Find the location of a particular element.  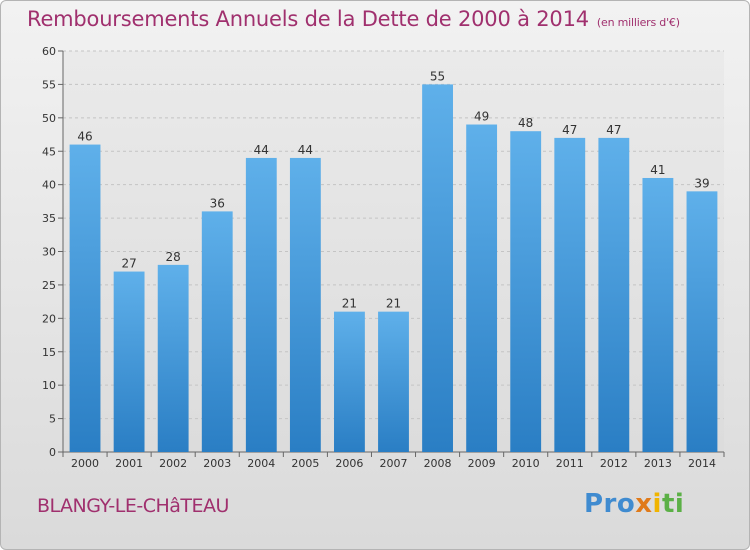

bar-2006 is located at coordinates (349, 381).